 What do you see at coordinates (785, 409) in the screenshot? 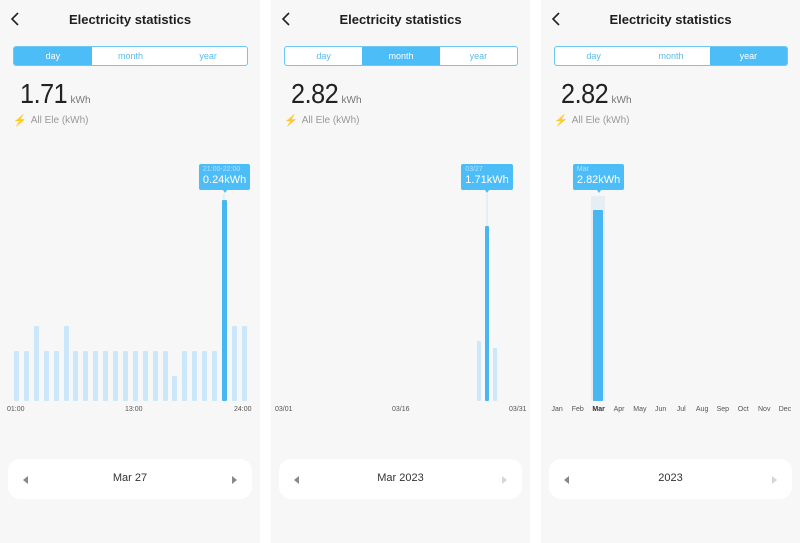
I see `x-tick-label: Dec` at bounding box center [785, 409].